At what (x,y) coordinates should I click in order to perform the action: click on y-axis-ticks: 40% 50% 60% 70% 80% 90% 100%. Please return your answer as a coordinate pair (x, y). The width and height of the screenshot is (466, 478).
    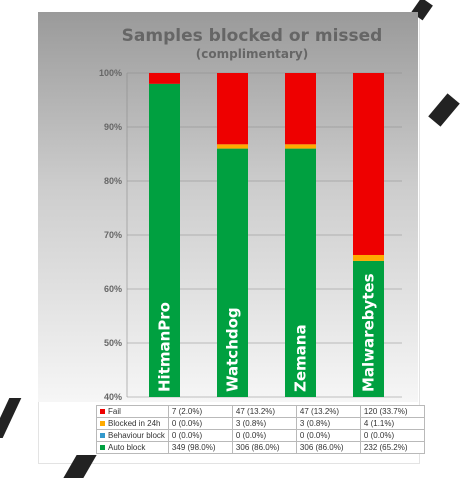
    Looking at the image, I should click on (110, 235).